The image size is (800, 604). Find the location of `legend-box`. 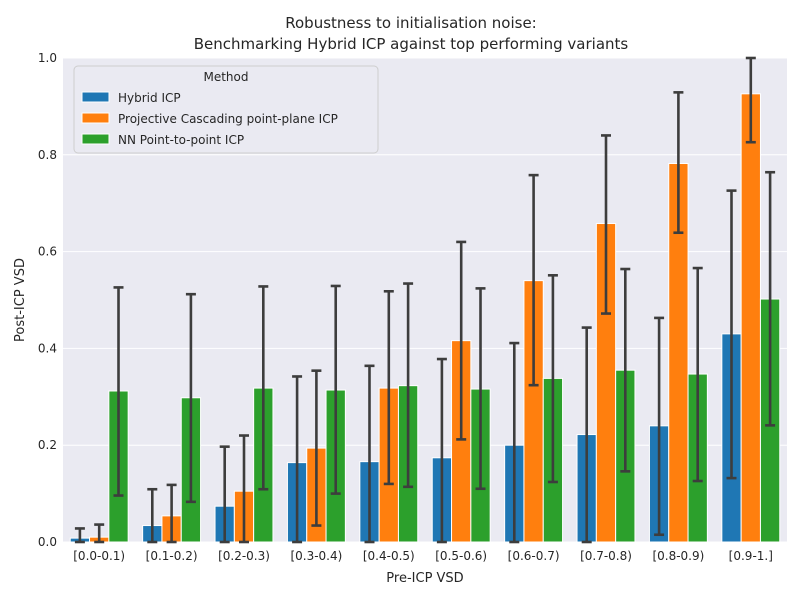

legend-box is located at coordinates (226, 109).